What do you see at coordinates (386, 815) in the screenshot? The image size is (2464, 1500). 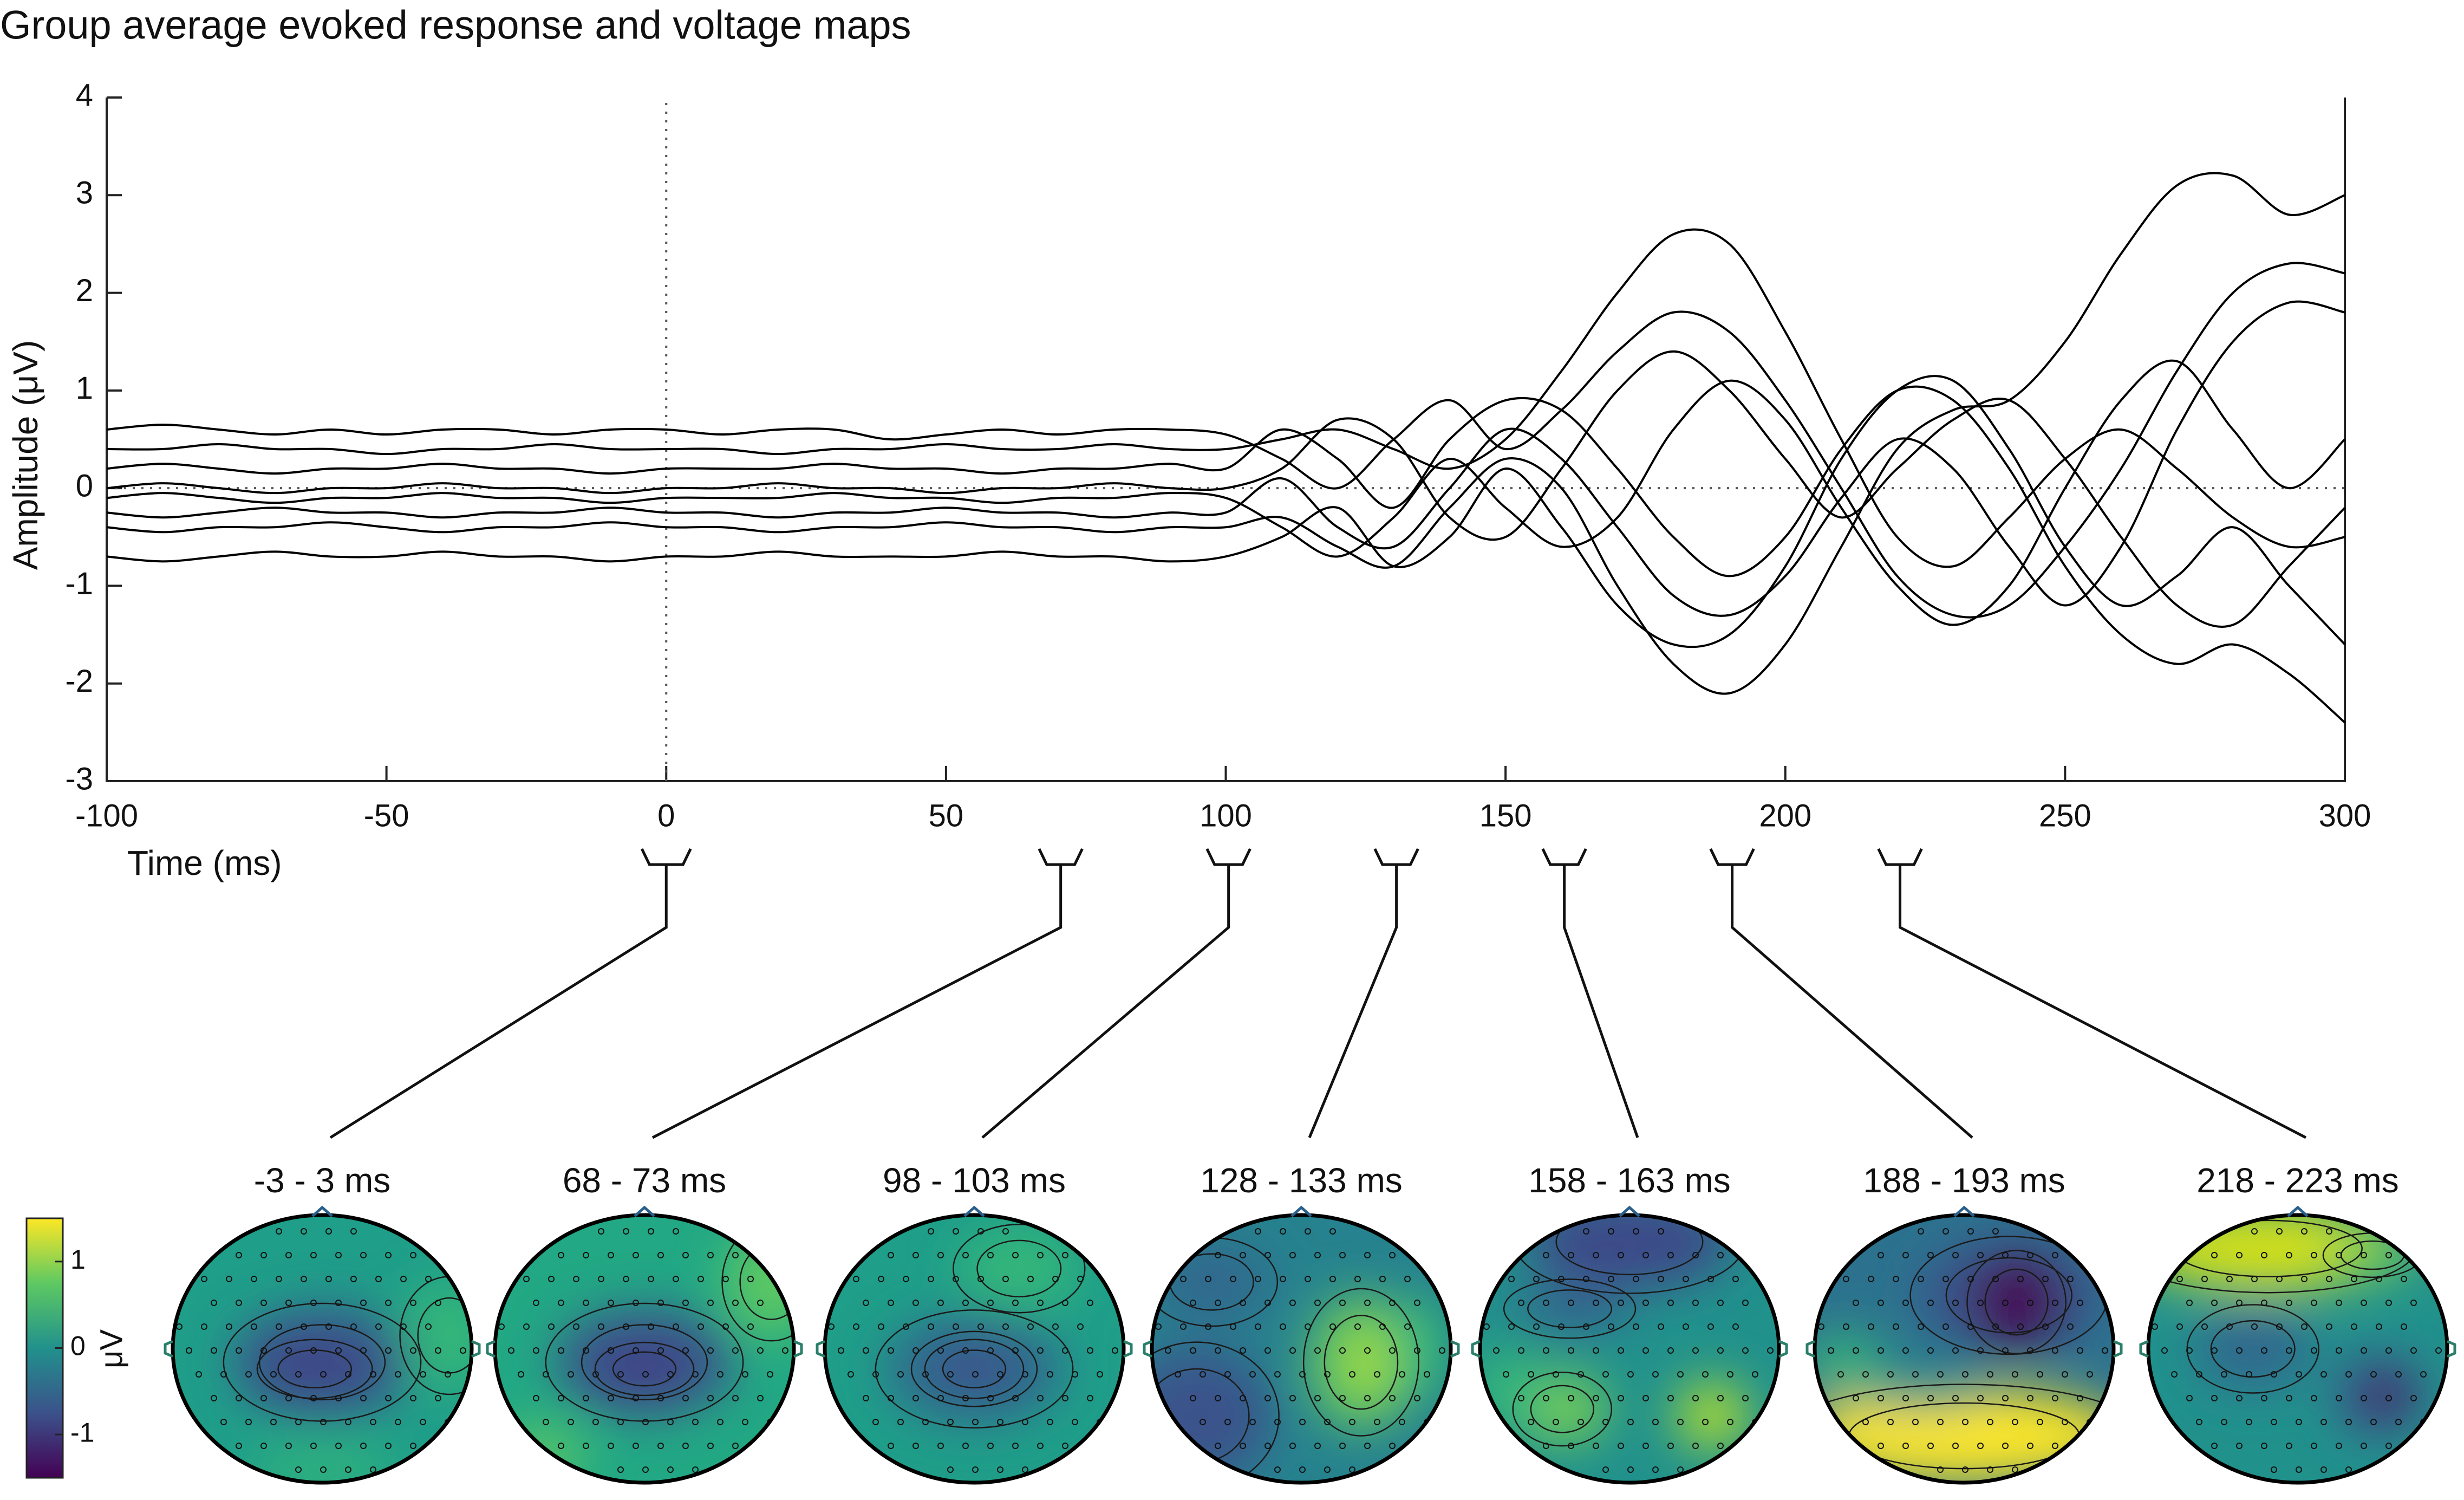 I see `x-tick-label: -50` at bounding box center [386, 815].